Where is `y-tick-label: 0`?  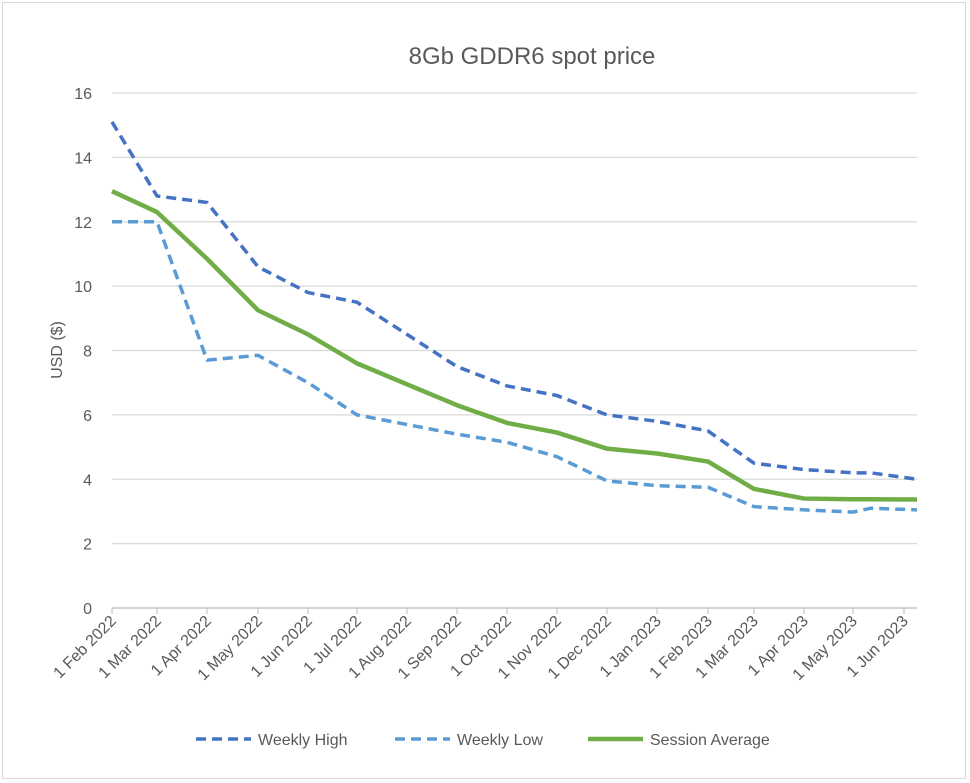
y-tick-label: 0 is located at coordinates (87, 609).